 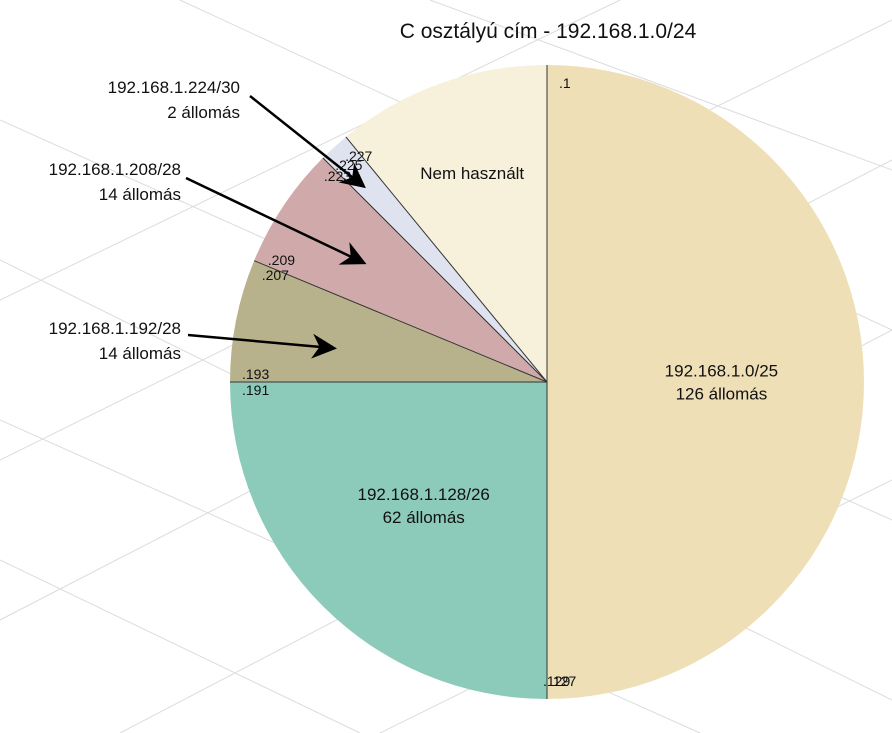 What do you see at coordinates (424, 517) in the screenshot?
I see `slice-label-1: 62 állomás` at bounding box center [424, 517].